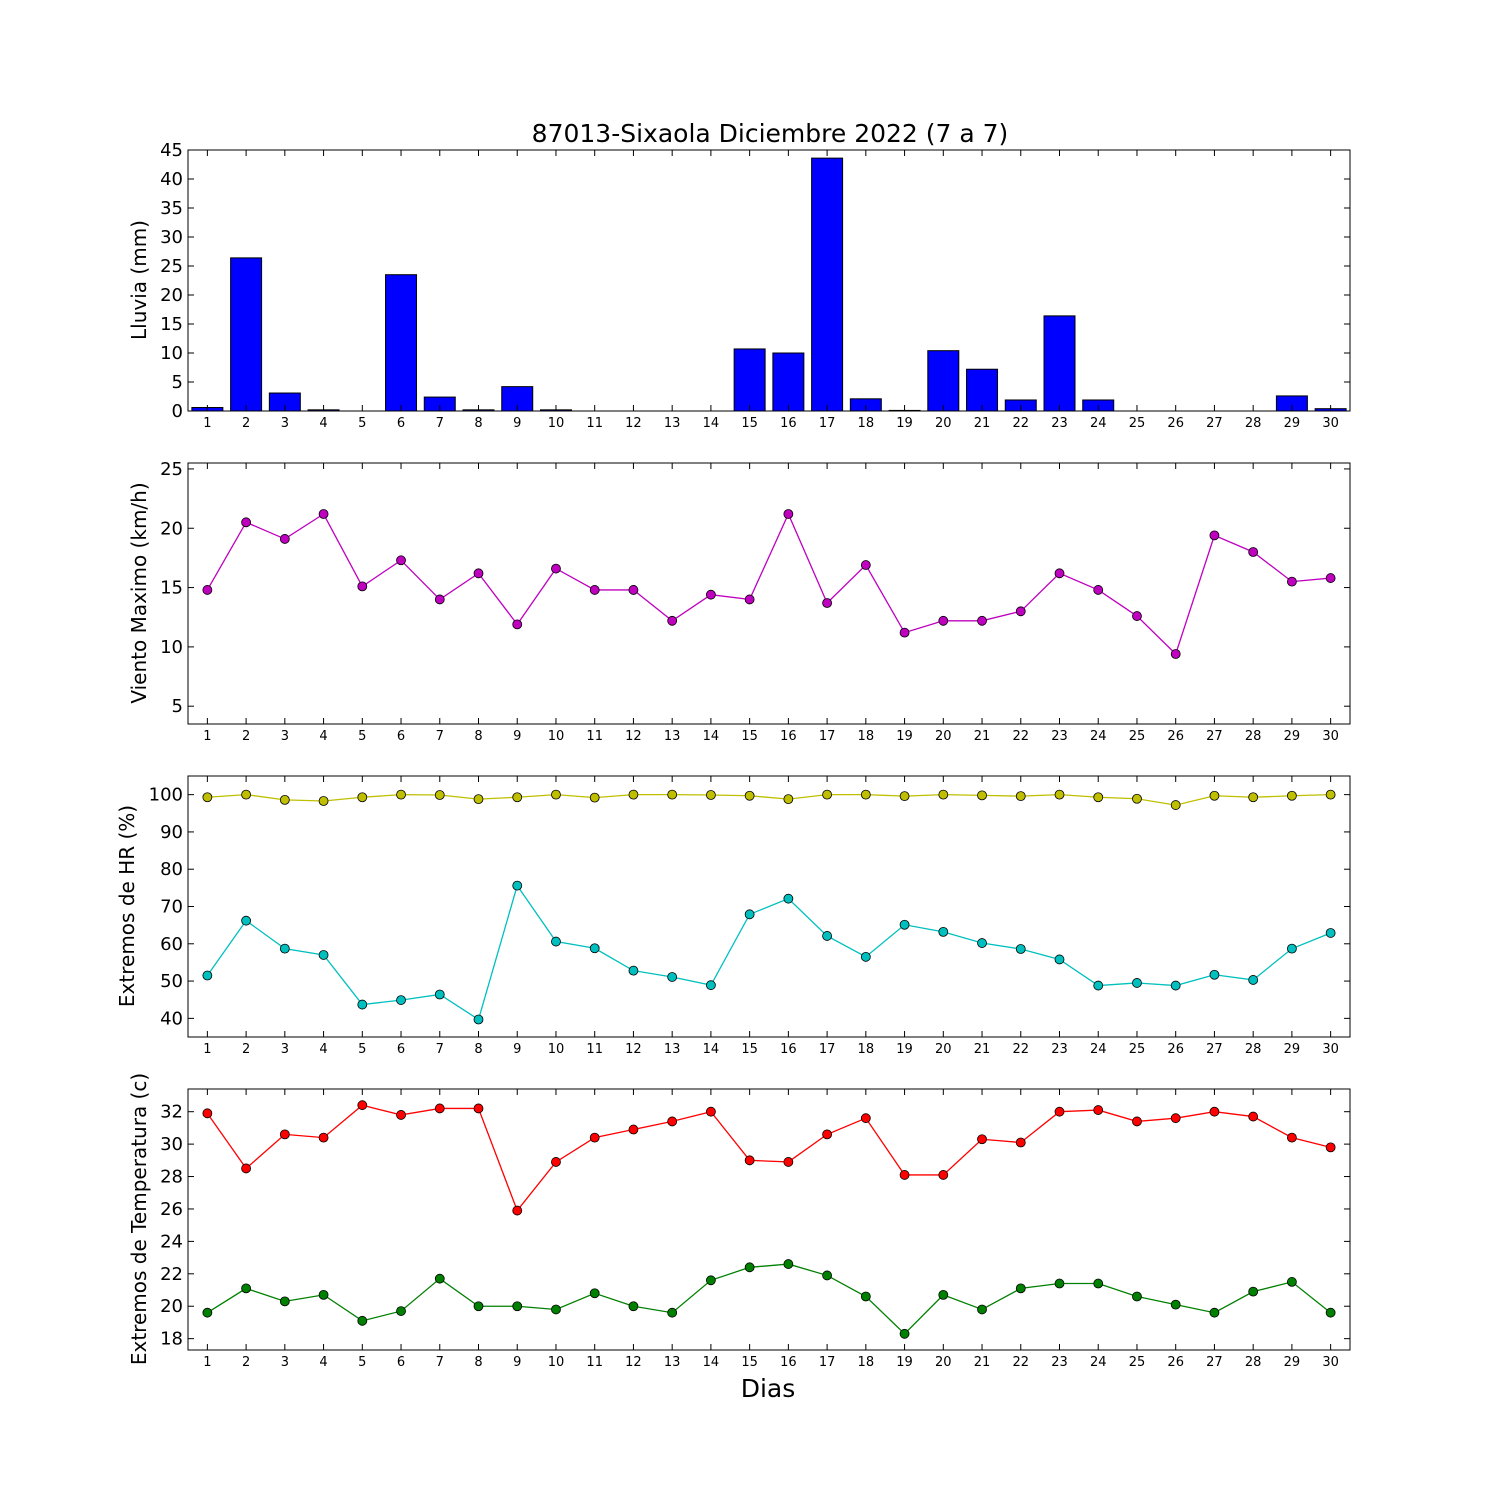  What do you see at coordinates (171, 1144) in the screenshot?
I see `temperature-ytick-label: 30` at bounding box center [171, 1144].